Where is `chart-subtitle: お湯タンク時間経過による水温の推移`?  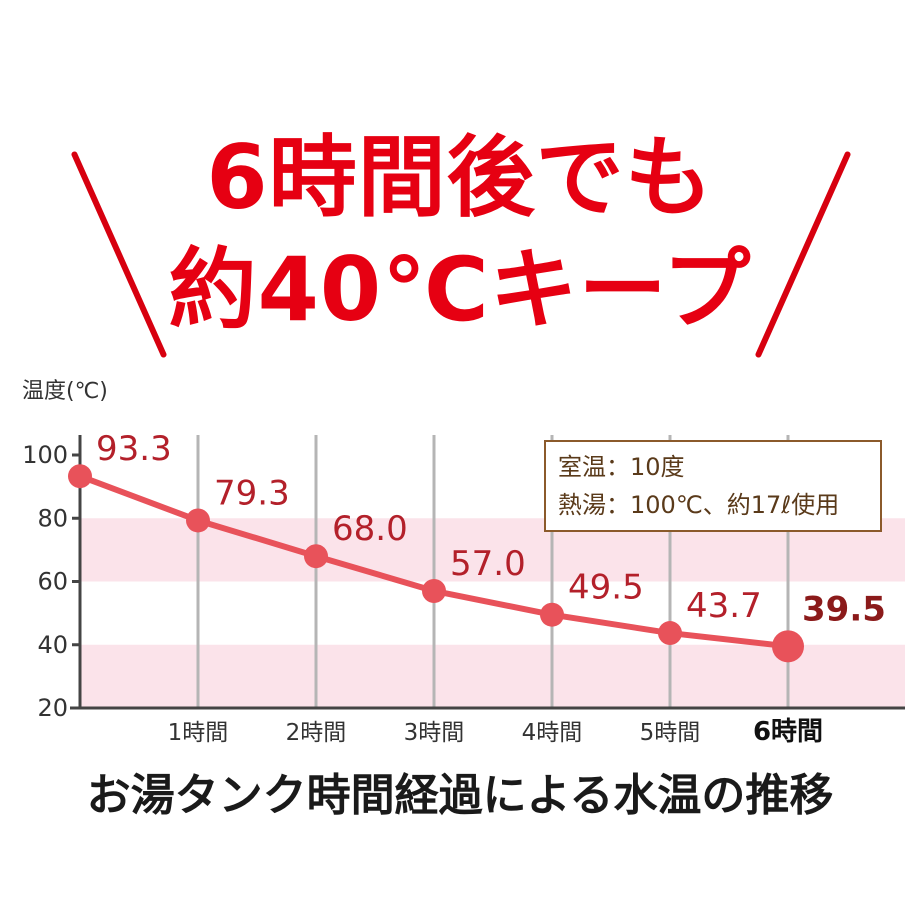 chart-subtitle: お湯タンク時間経過による水温の推移 is located at coordinates (460, 795).